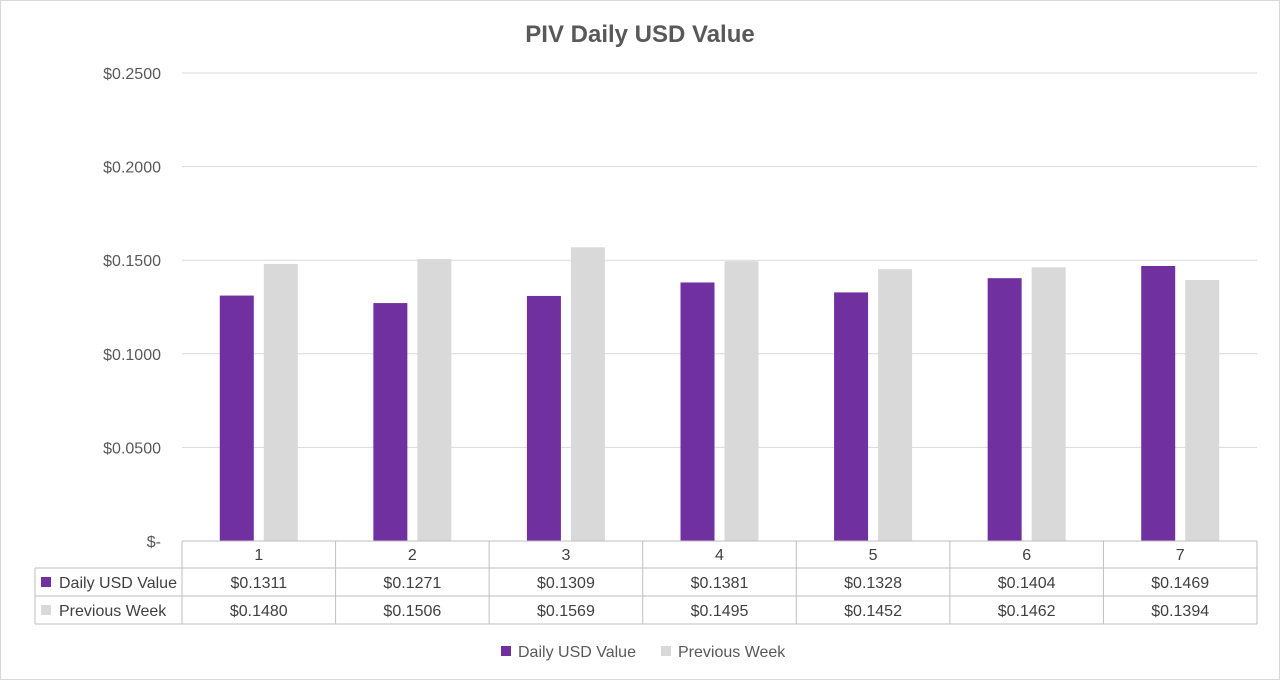  What do you see at coordinates (412, 611) in the screenshot?
I see `table-cell-value: $0.1506` at bounding box center [412, 611].